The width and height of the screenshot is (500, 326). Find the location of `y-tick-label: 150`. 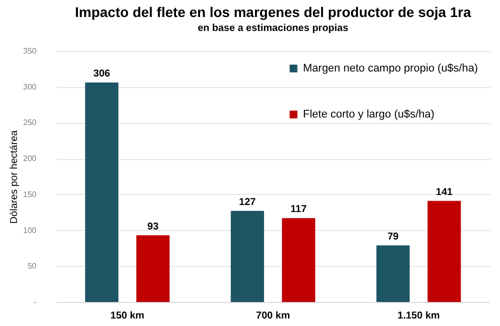

y-tick-label: 150 is located at coordinates (30, 194).